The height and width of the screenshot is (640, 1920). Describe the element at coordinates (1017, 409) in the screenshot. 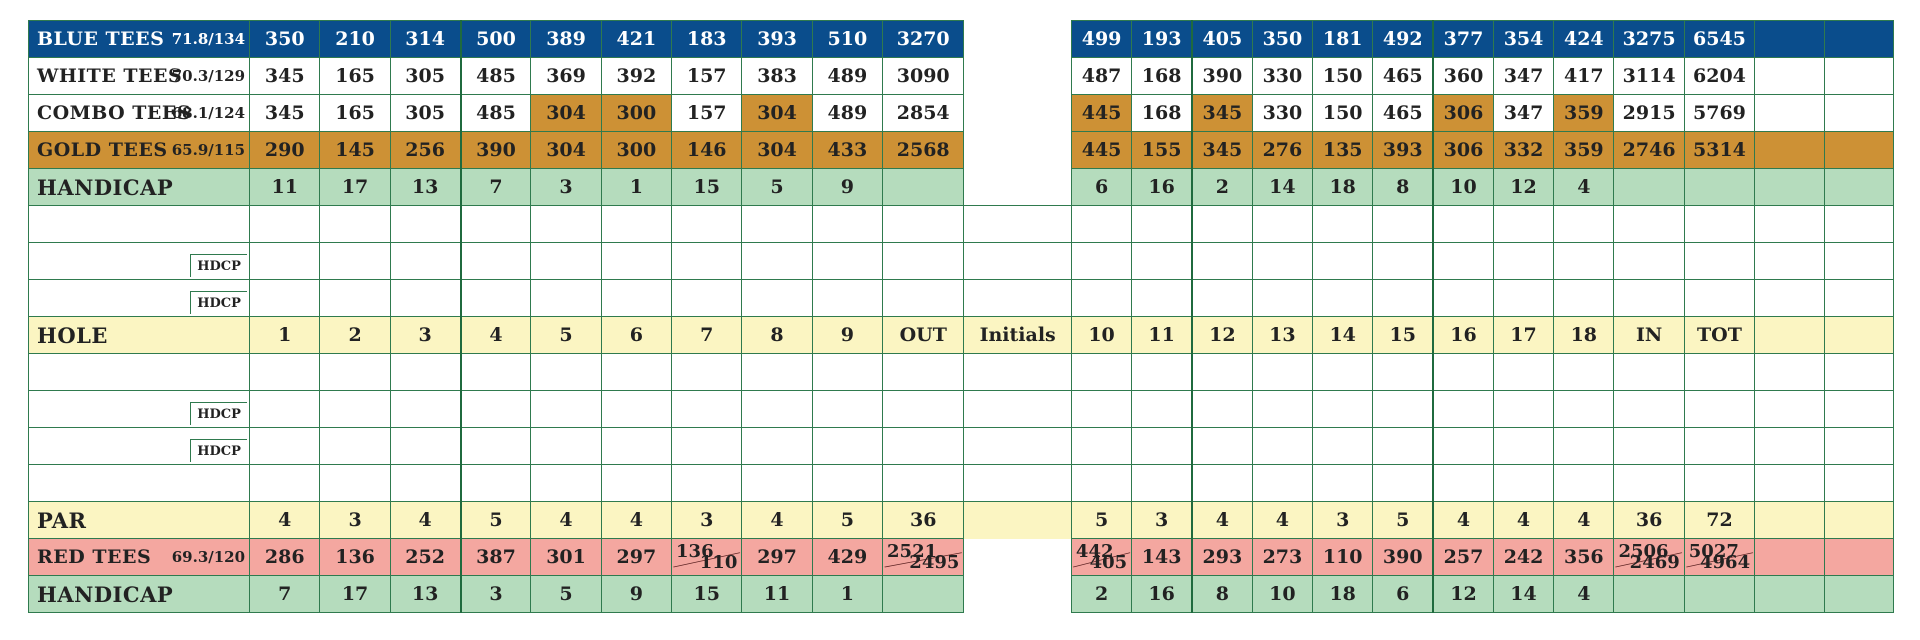

I see `player-row-5-initials-cell` at that location.